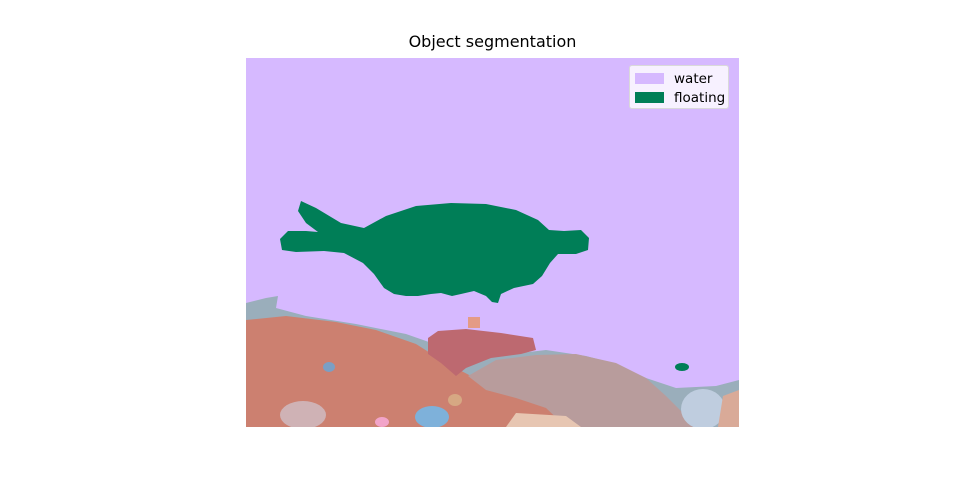  What do you see at coordinates (693, 78) in the screenshot?
I see `legend-label-water: water` at bounding box center [693, 78].